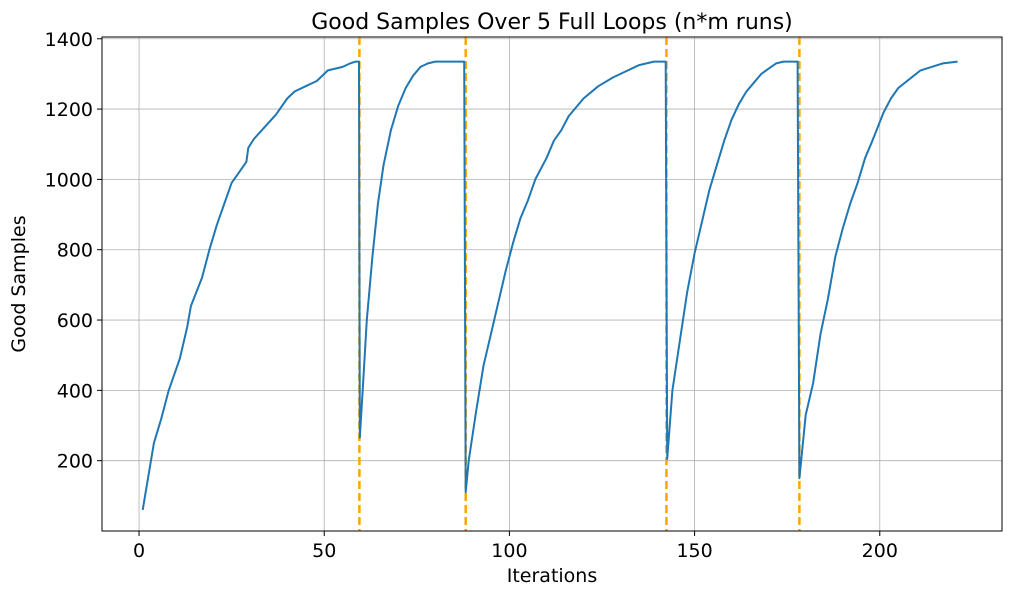  Describe the element at coordinates (75, 462) in the screenshot. I see `y-tick-label: 200` at that location.